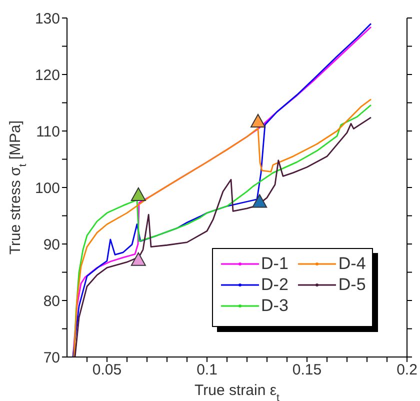 This screenshot has height=401, width=420. I want to click on x-tick-label: 0.05, so click(107, 370).